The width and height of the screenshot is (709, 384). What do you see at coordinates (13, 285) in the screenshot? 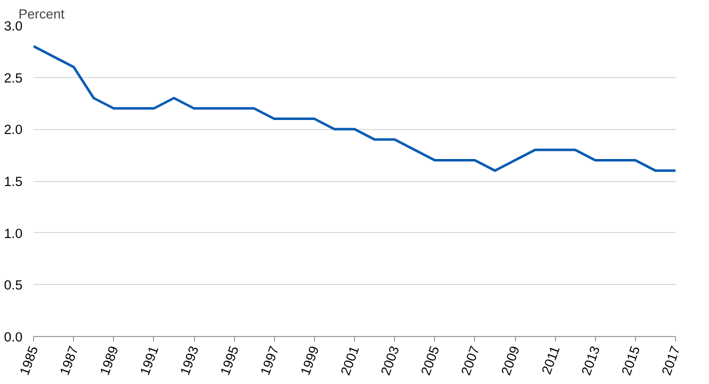
I see `y-tick-label: 0.5` at bounding box center [13, 285].